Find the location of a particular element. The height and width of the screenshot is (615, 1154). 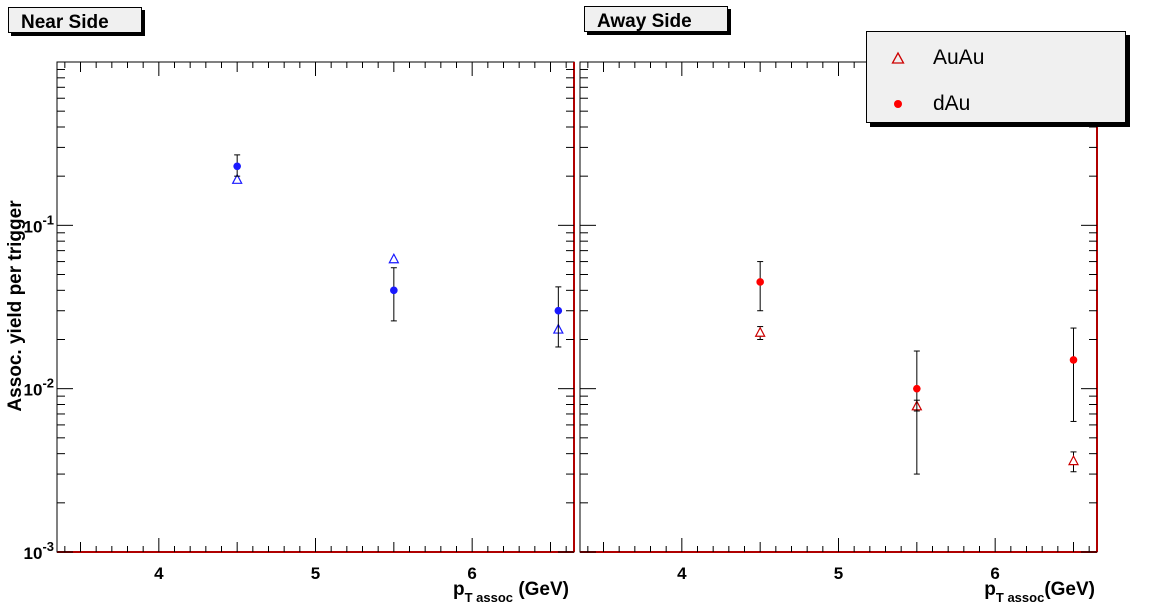

x-axis-title-near: pT assoc (GeV) is located at coordinates (511, 592).